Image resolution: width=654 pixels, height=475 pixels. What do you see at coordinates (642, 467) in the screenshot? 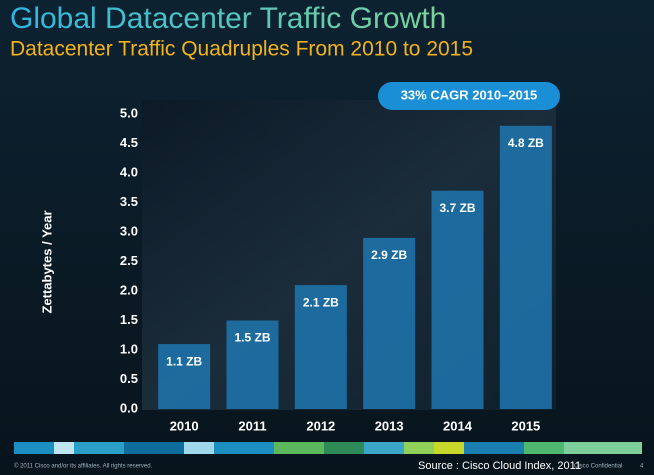
I see `page-number: 4` at bounding box center [642, 467].